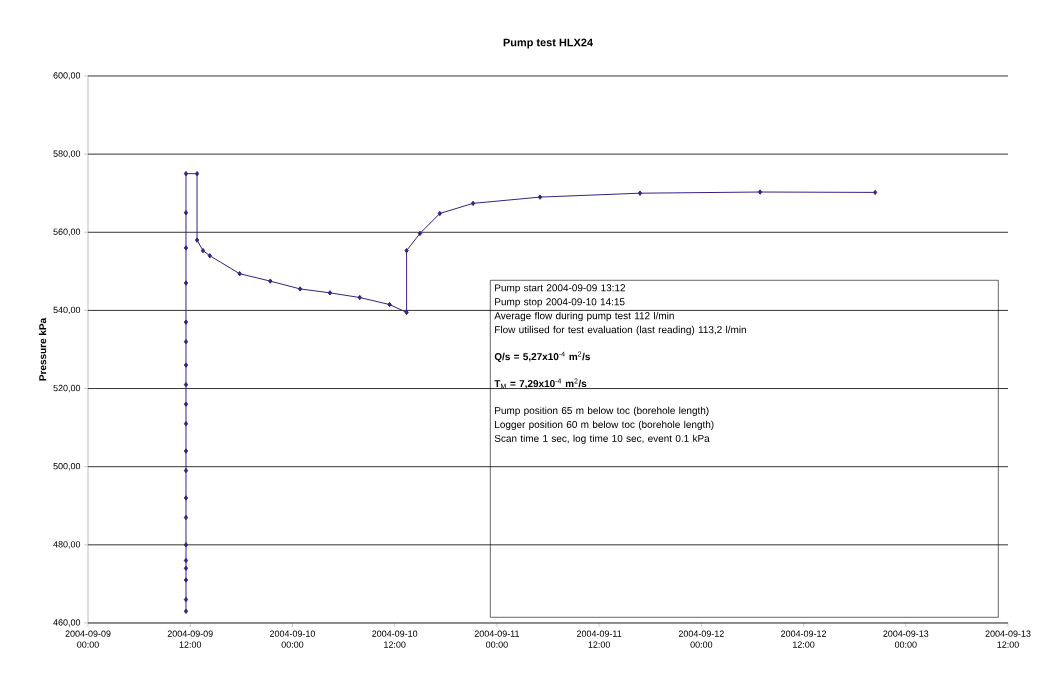  What do you see at coordinates (602, 439) in the screenshot?
I see `annotation: Scan time 1 sec, log time 10 sec, event 0.1 kPa` at bounding box center [602, 439].